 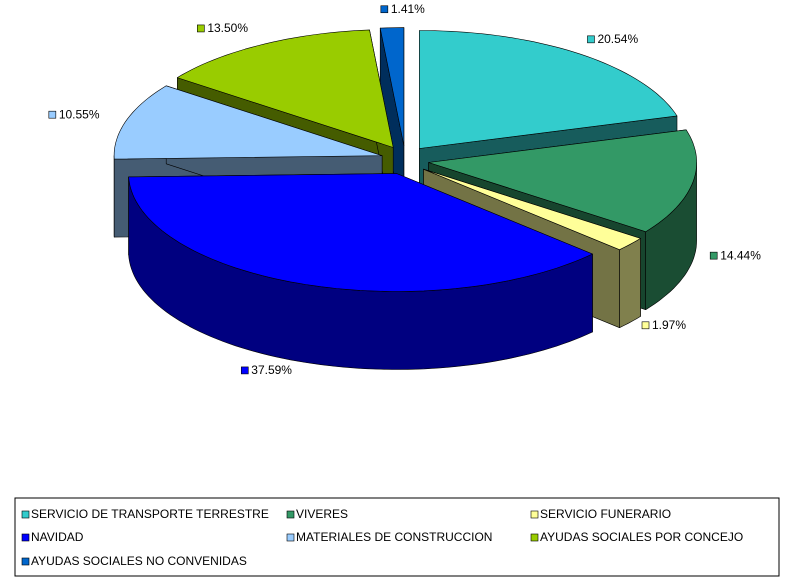 I want to click on legend-label: SERVICIO FUNERARIO, so click(x=605, y=514).